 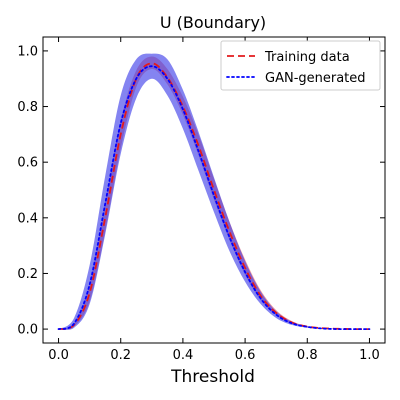 I want to click on y-tick-label: 0.8, so click(x=27, y=107).